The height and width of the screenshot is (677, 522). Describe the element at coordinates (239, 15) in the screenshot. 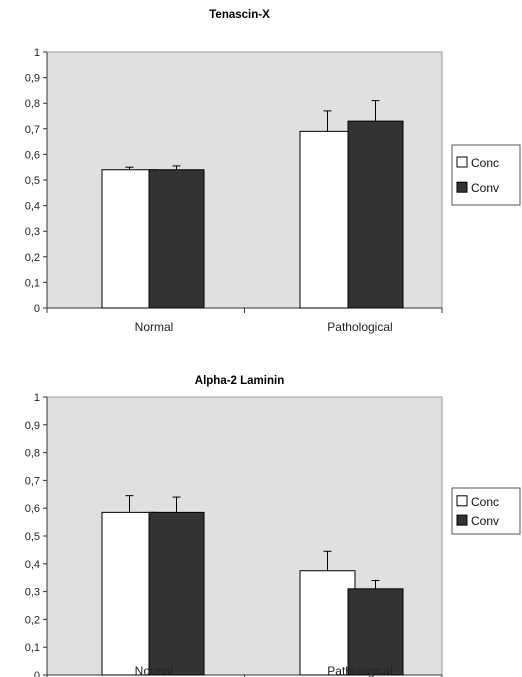

I see `chart-title: Tenascin-X` at that location.